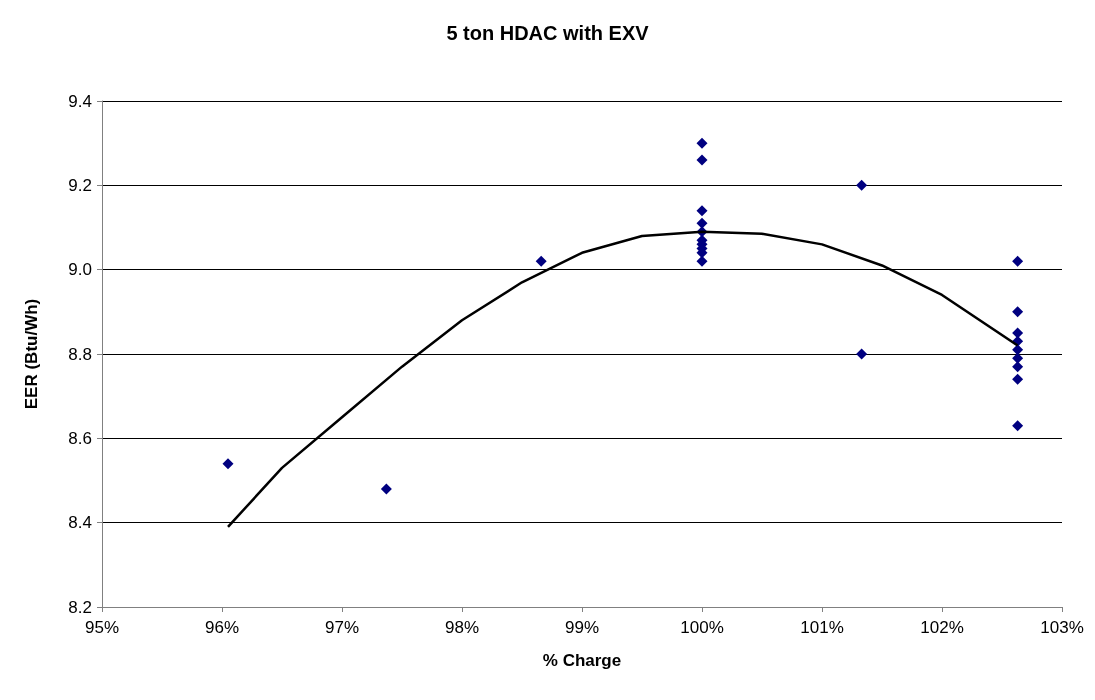 The width and height of the screenshot is (1095, 700). I want to click on y-tick-label: 9.4, so click(80, 101).